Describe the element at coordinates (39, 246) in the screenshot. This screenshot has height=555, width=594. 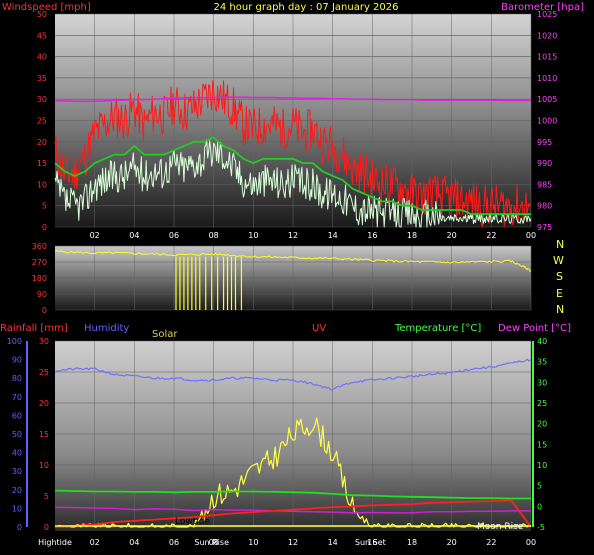
I see `direction-tick-label: 360` at that location.